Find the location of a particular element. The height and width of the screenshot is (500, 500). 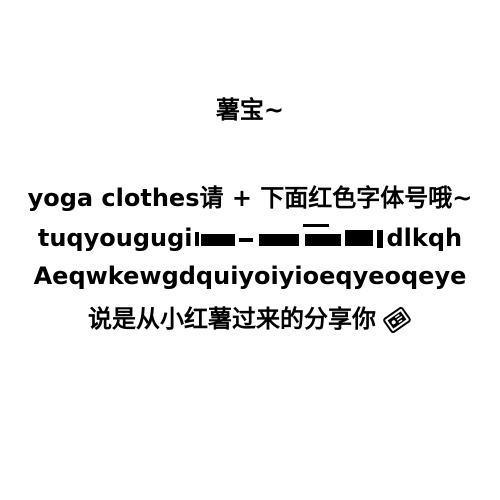

share-line: 说是从小红薯过来的分享你 is located at coordinates (250, 320).